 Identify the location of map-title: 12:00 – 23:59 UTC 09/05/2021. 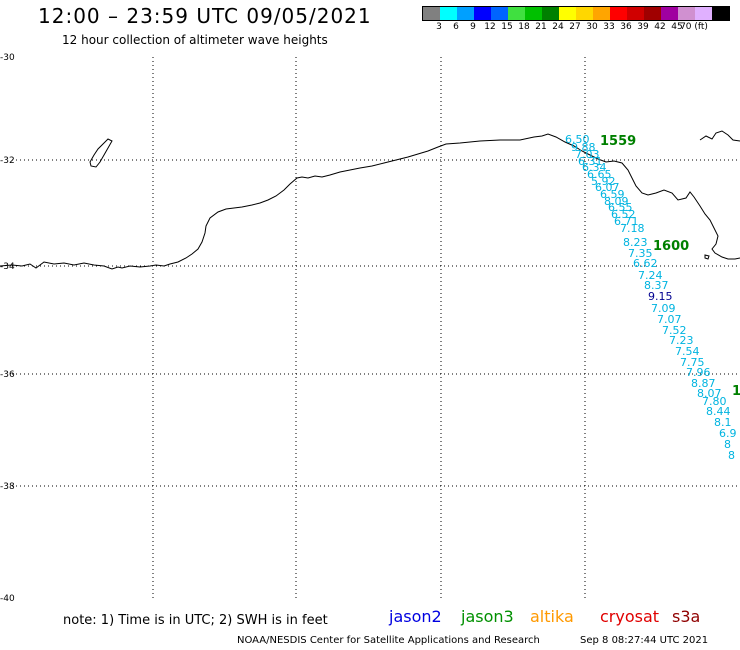
(205, 16).